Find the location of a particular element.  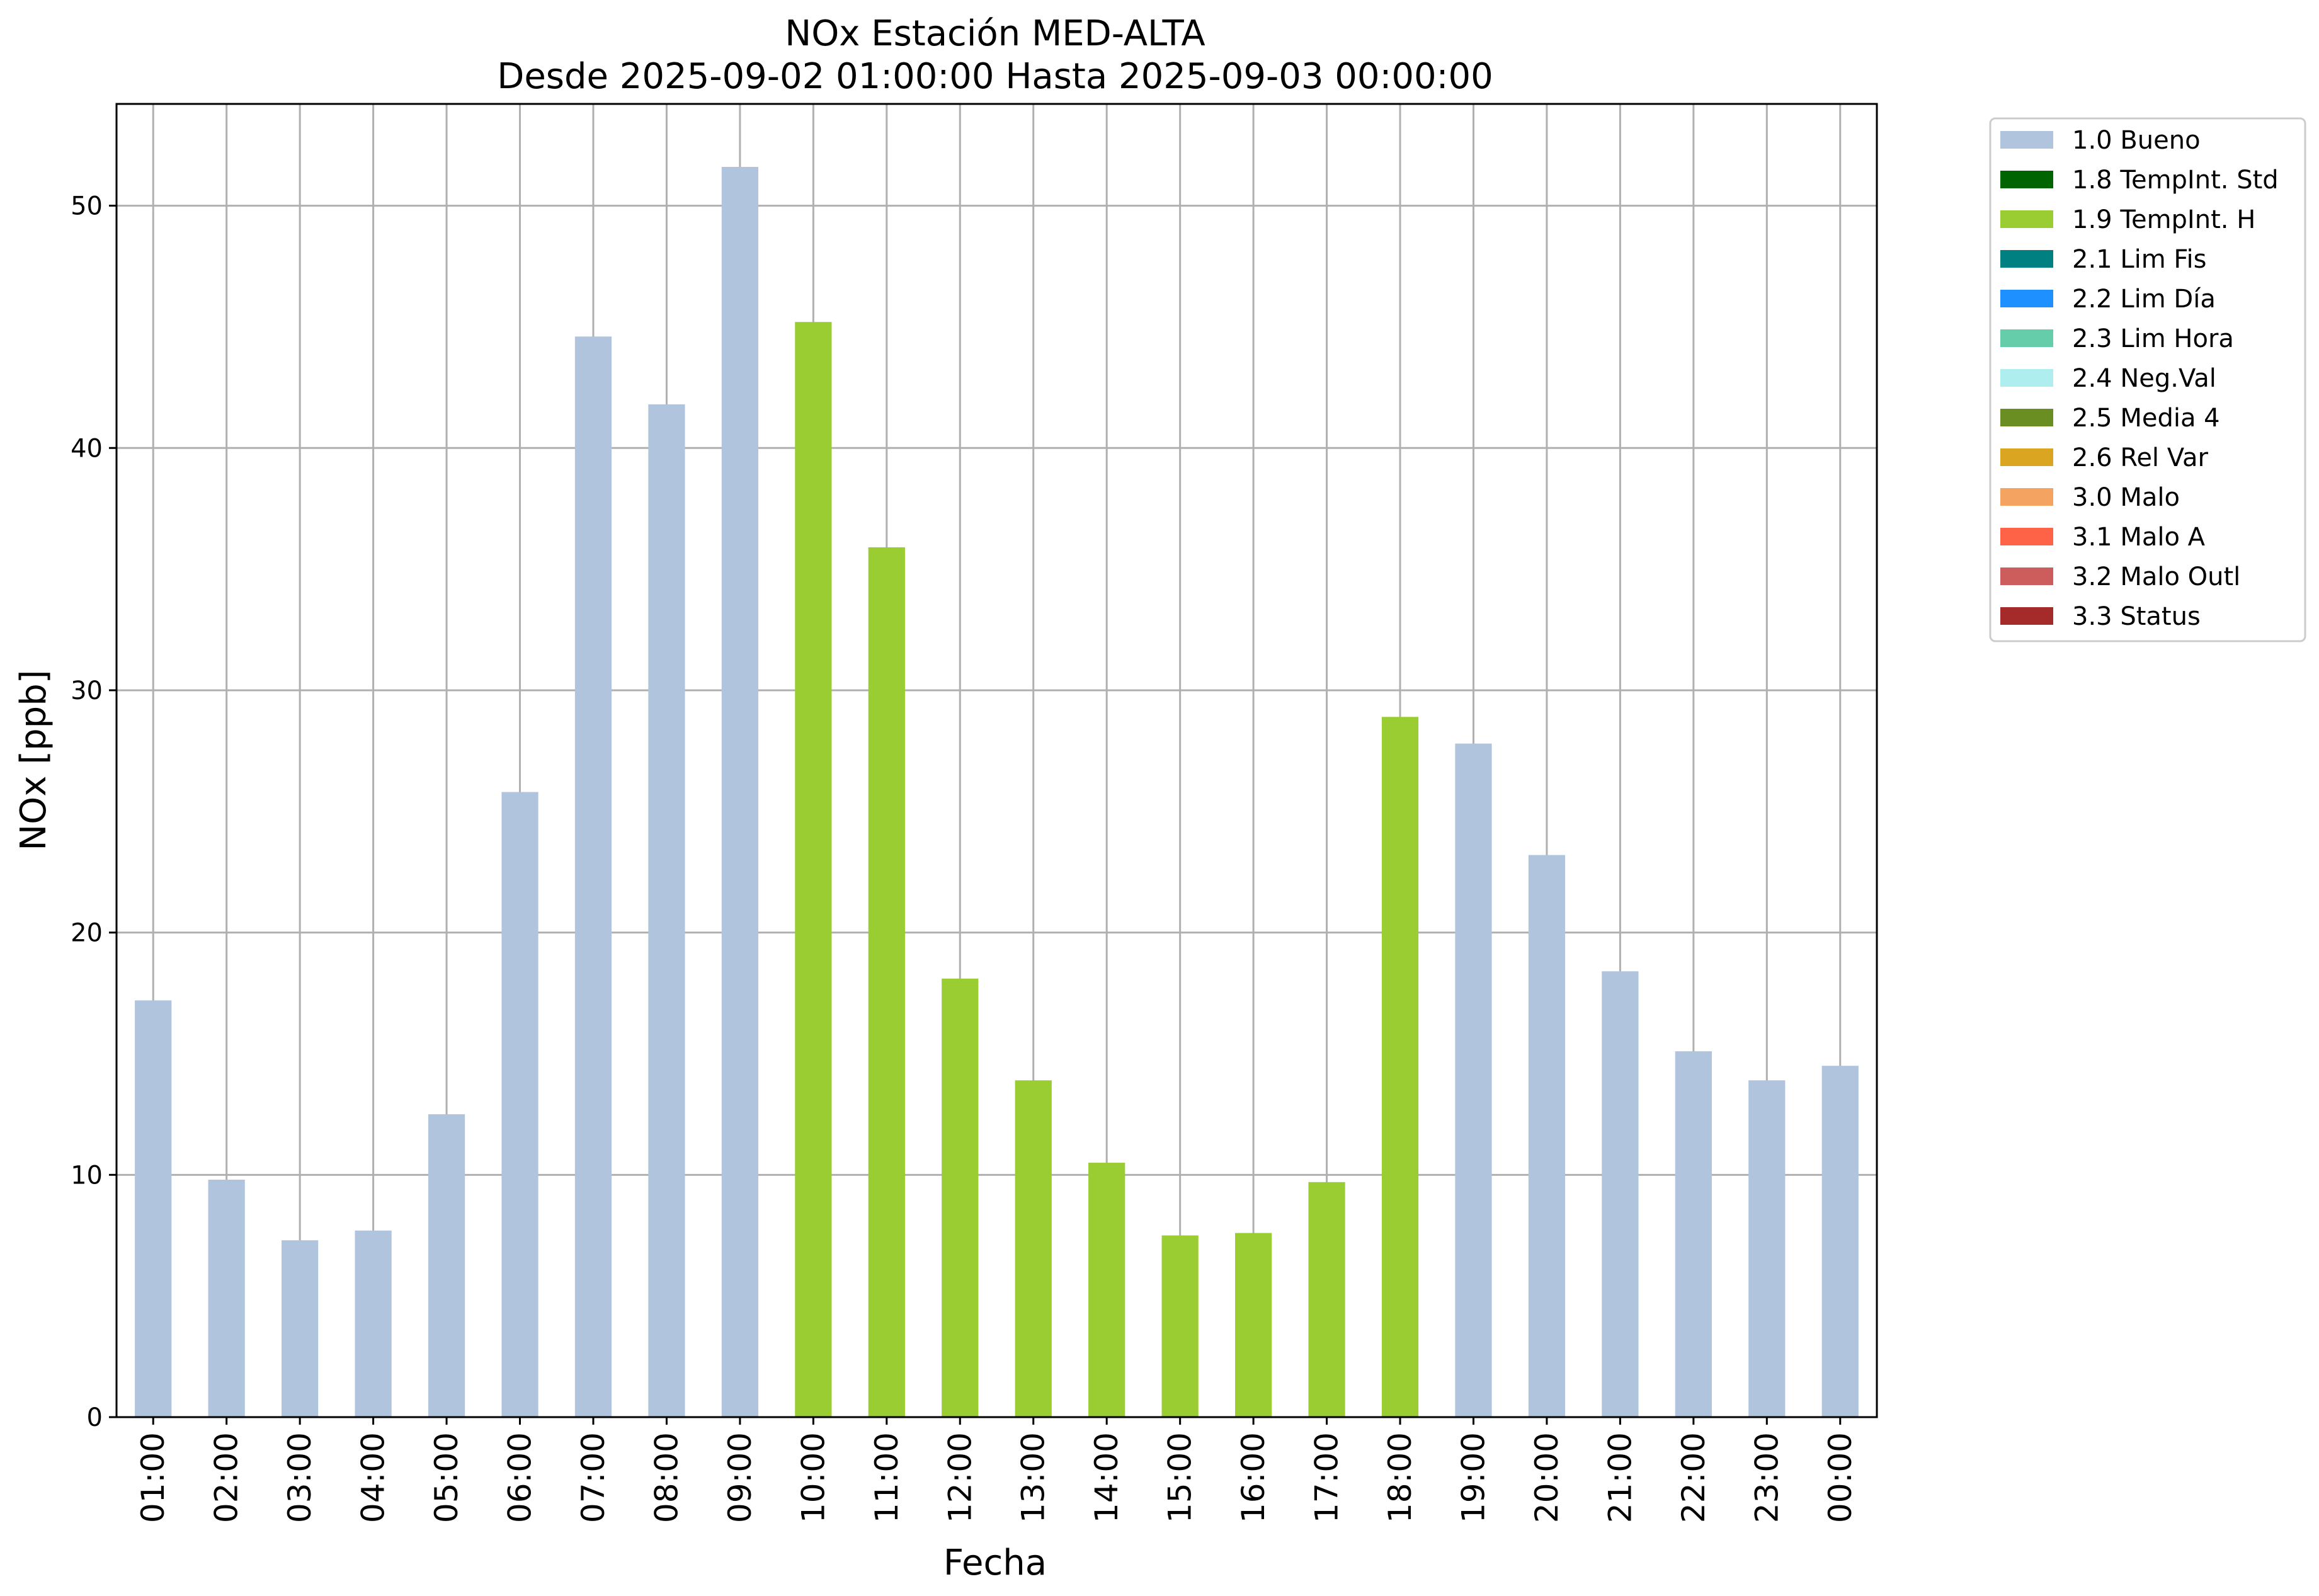

x-tick-label: 14:00 is located at coordinates (1106, 1477).